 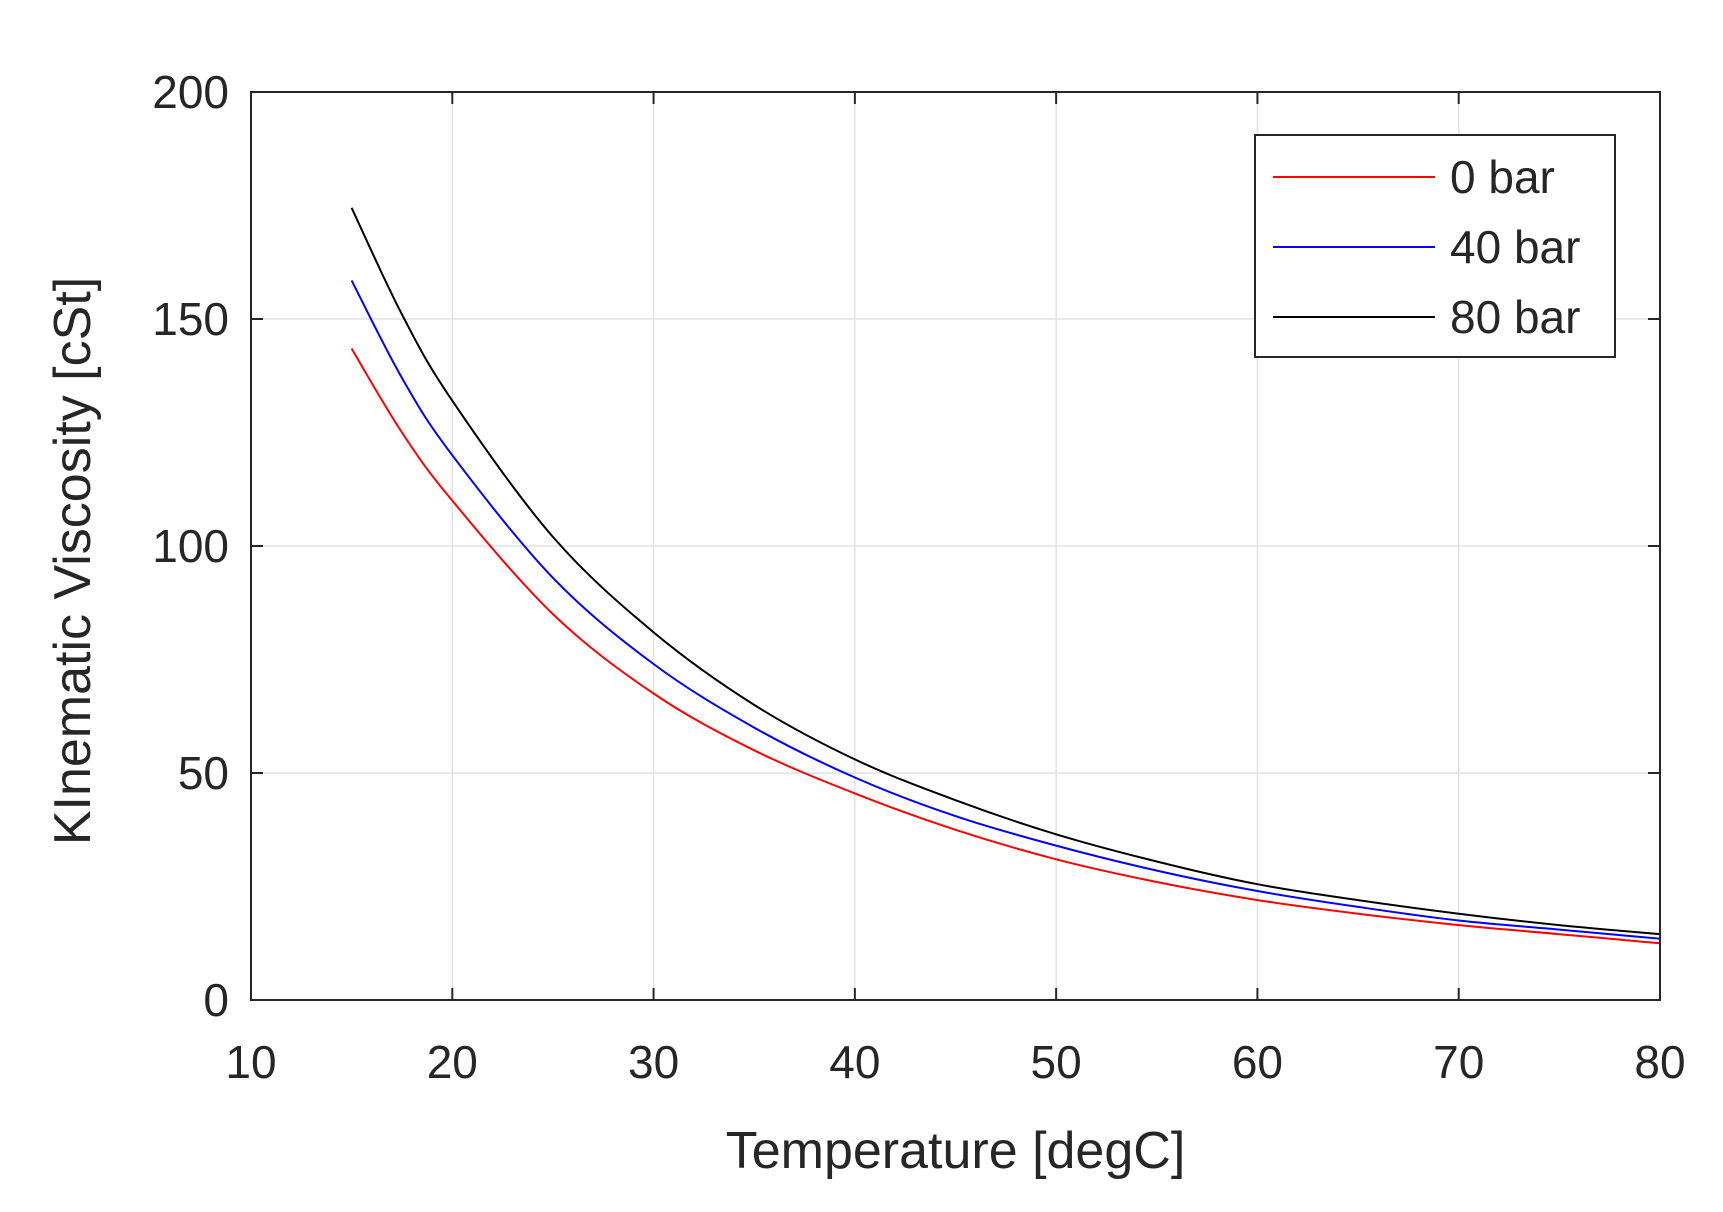 I want to click on x-tick-label: 50, so click(x=1056, y=1062).